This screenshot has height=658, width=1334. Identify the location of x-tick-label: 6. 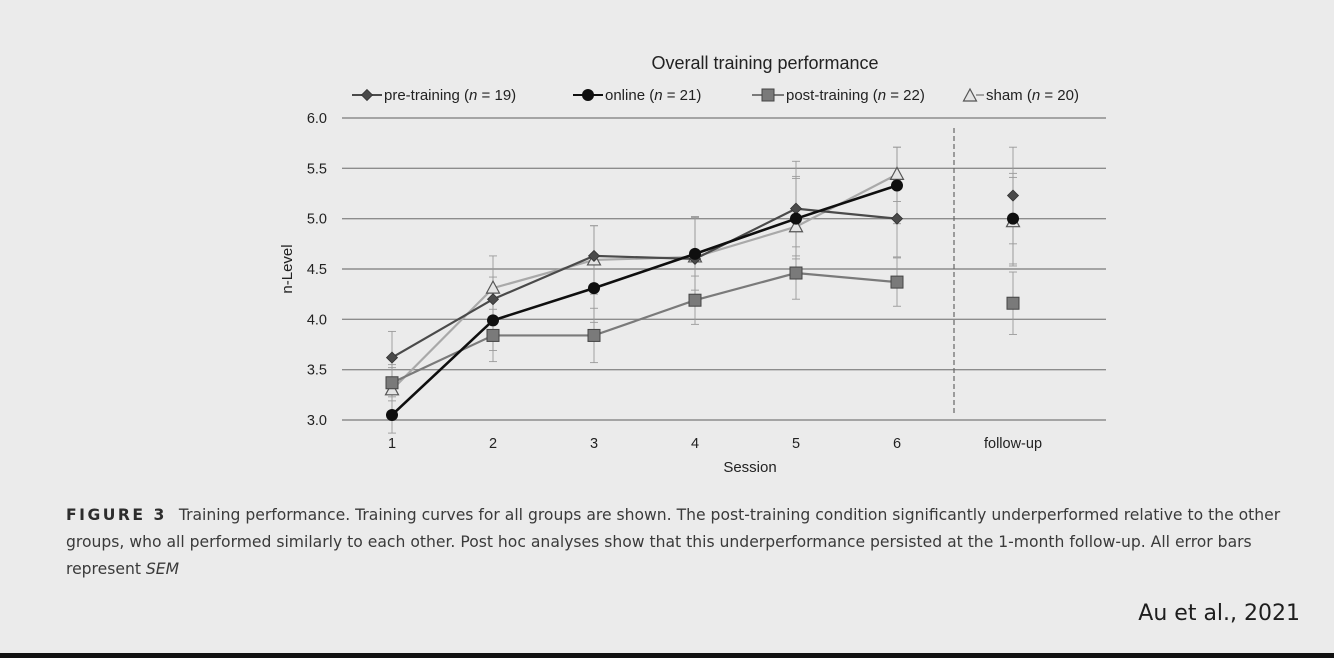
(897, 444).